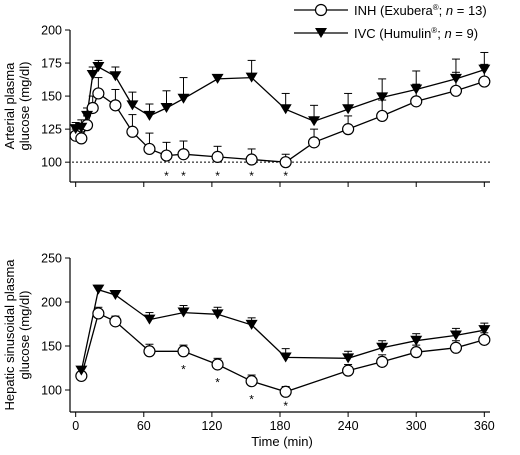 Image resolution: width=520 pixels, height=455 pixels. I want to click on y-tick-label: 150, so click(51, 97).